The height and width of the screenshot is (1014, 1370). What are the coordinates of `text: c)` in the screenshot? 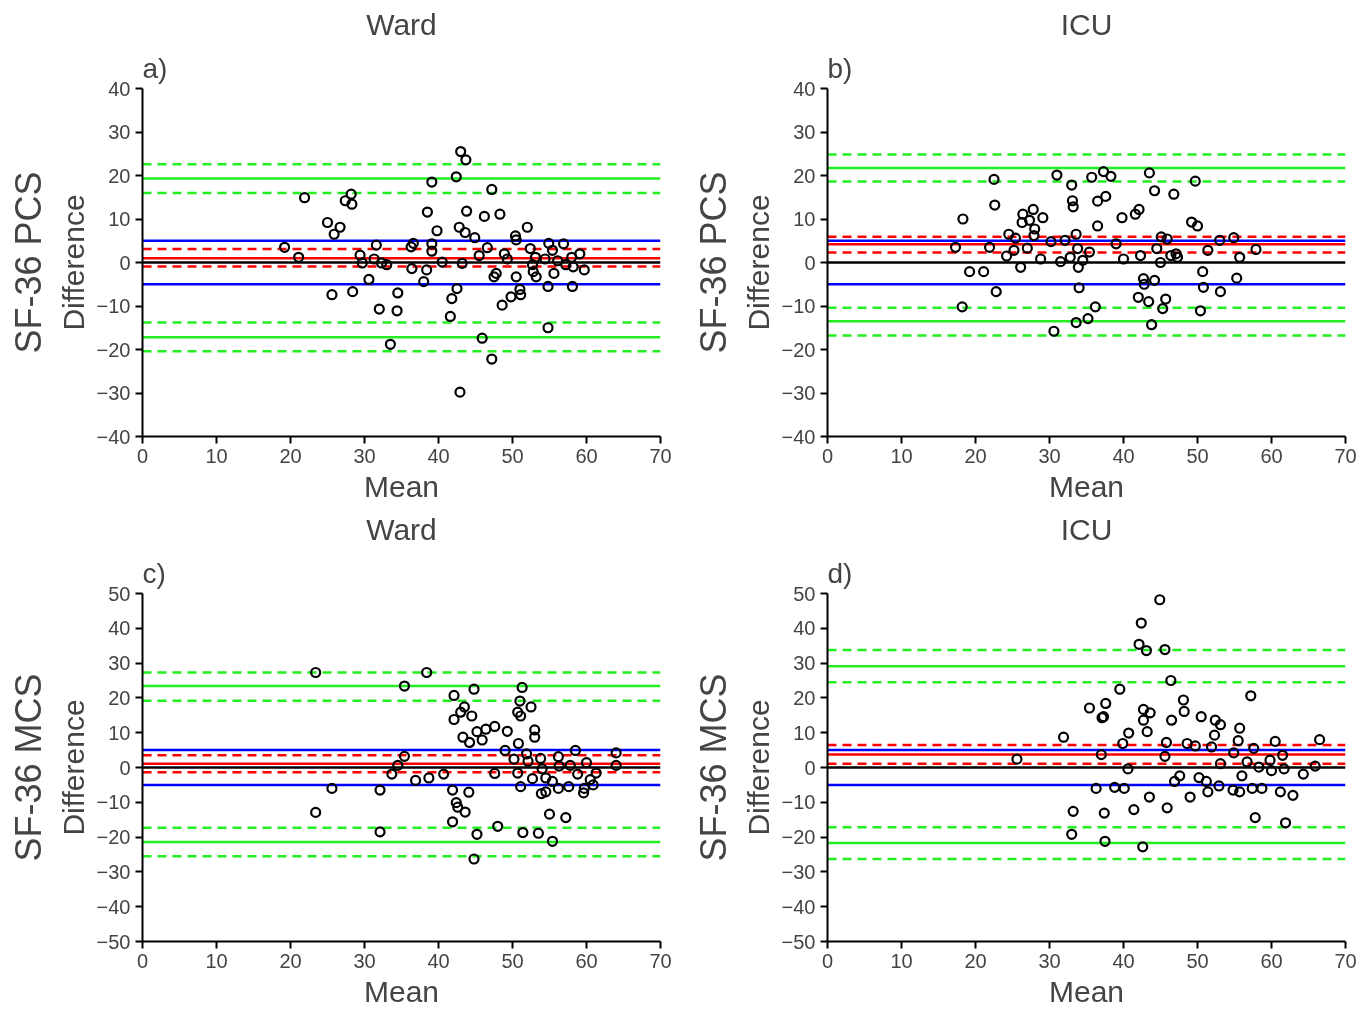 It's located at (154, 573).